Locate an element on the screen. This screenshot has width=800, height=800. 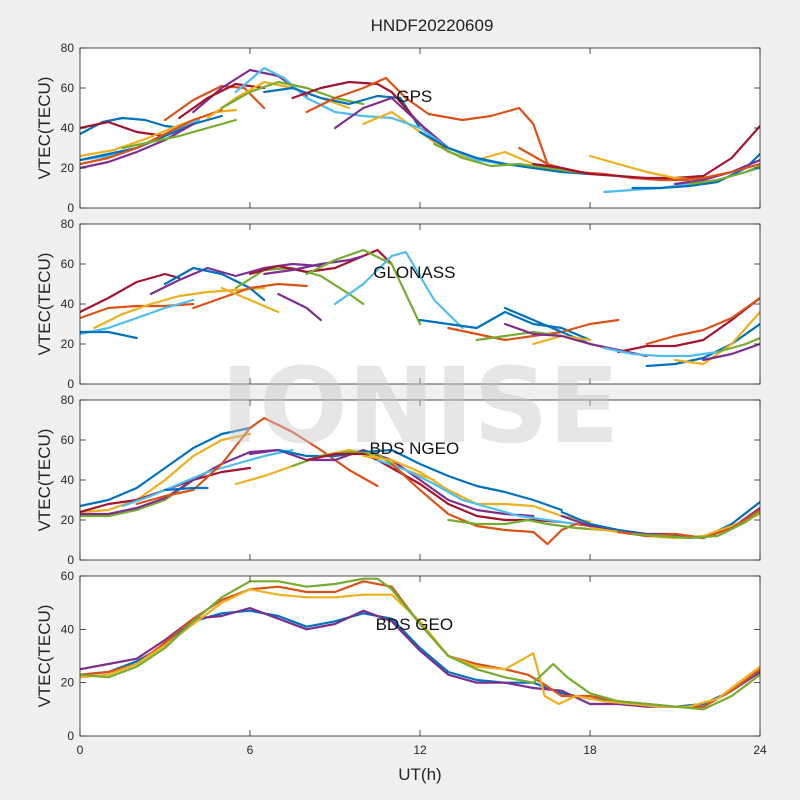
panel-label: BDS NGEO is located at coordinates (414, 448).